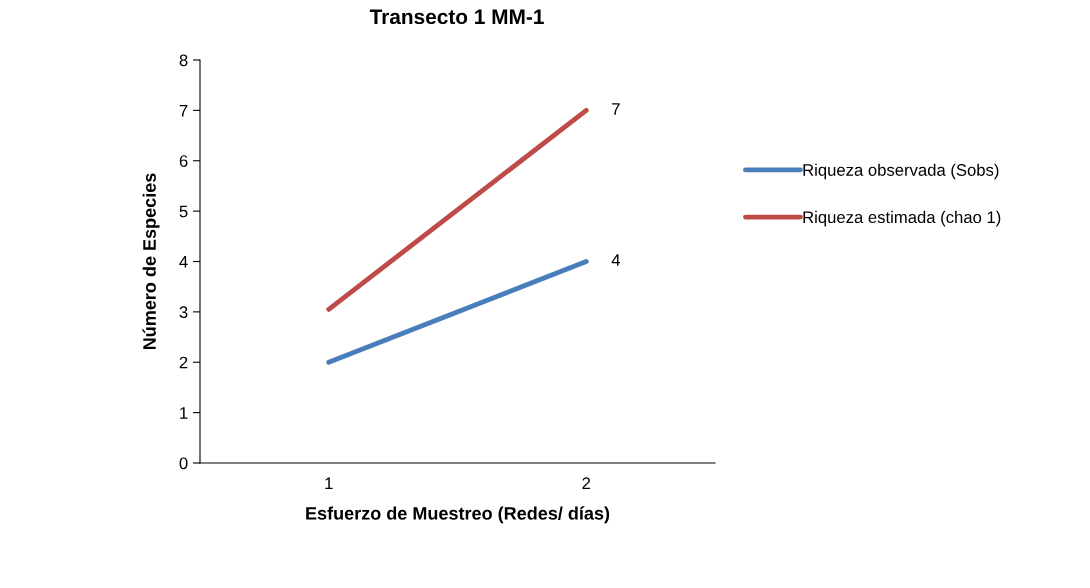  I want to click on y-tick-label: 3, so click(183, 312).